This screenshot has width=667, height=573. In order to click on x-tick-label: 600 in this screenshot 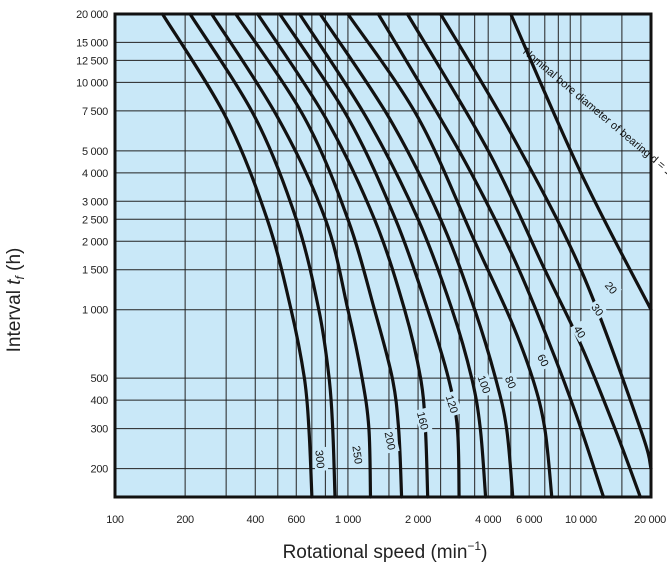, I will do `click(297, 520)`.